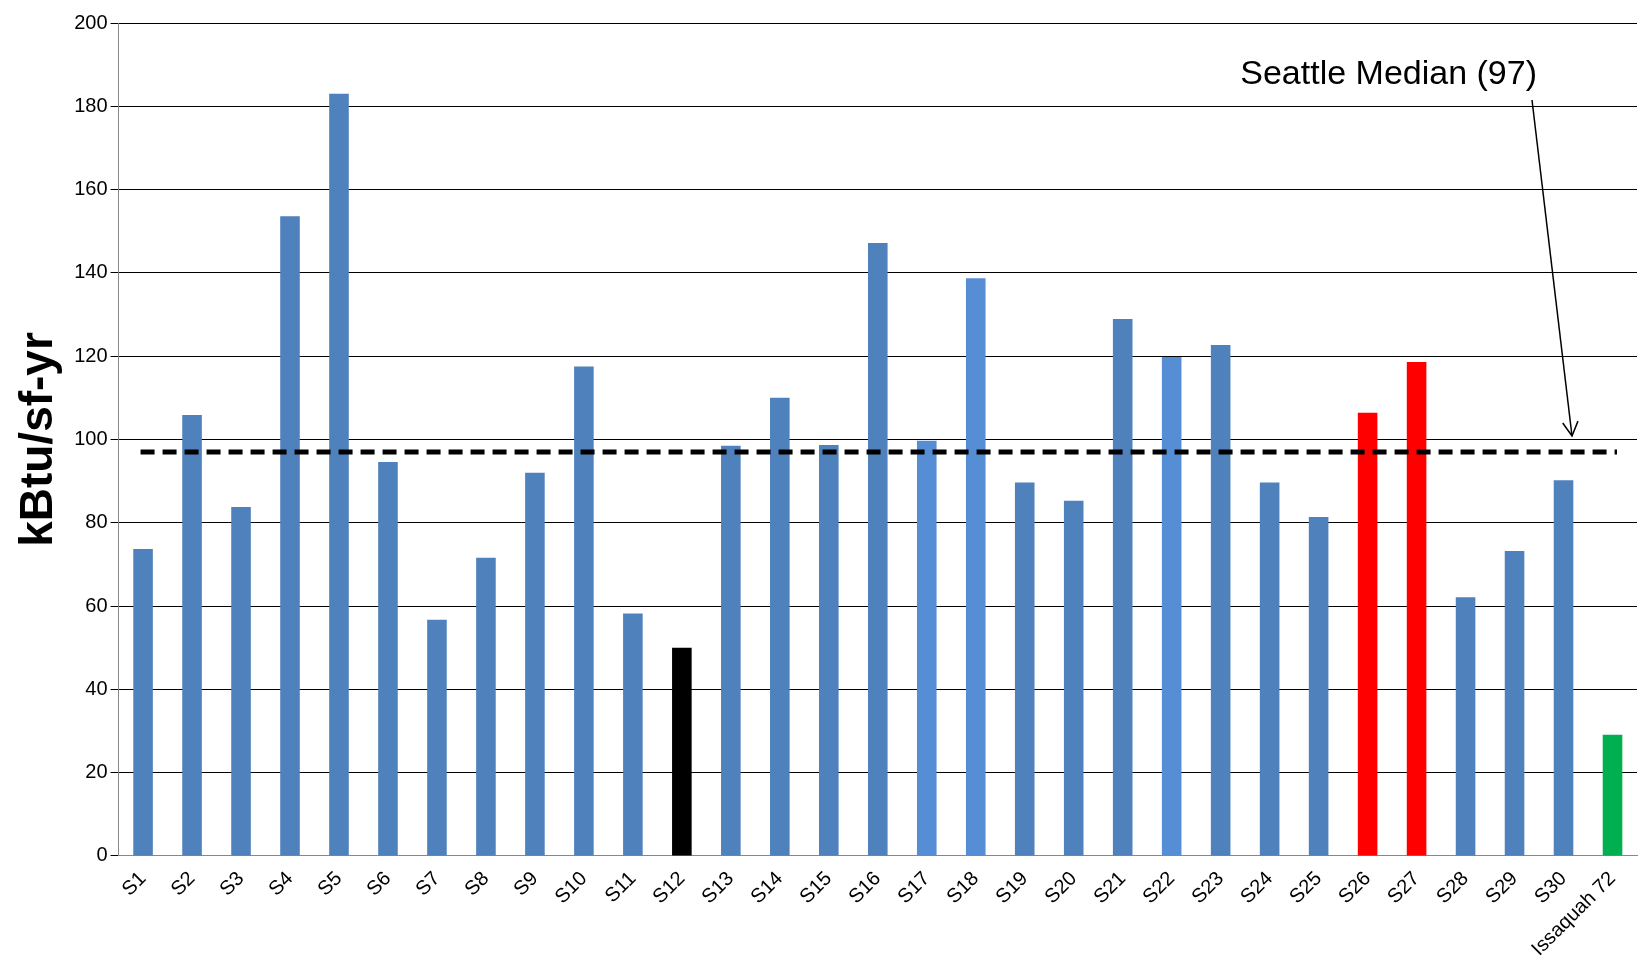 This screenshot has height=972, width=1649. Describe the element at coordinates (427, 883) in the screenshot. I see `x-tick-label: S7` at that location.